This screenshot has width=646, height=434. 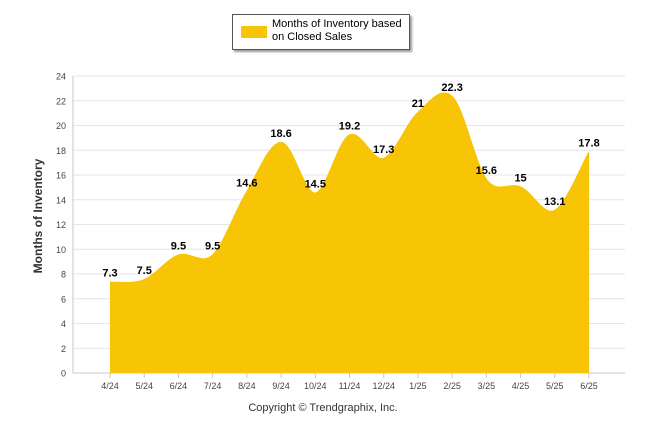 I want to click on x-tick-label: 1/25, so click(x=418, y=386).